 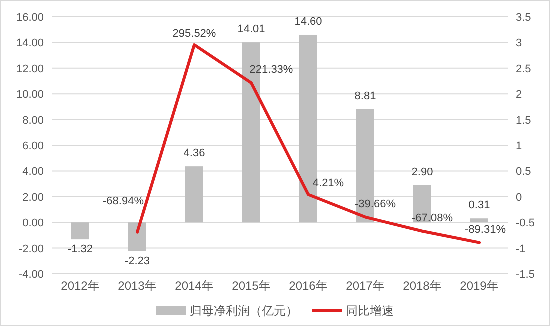 I want to click on x-tick-label: 2015年, so click(x=251, y=286).